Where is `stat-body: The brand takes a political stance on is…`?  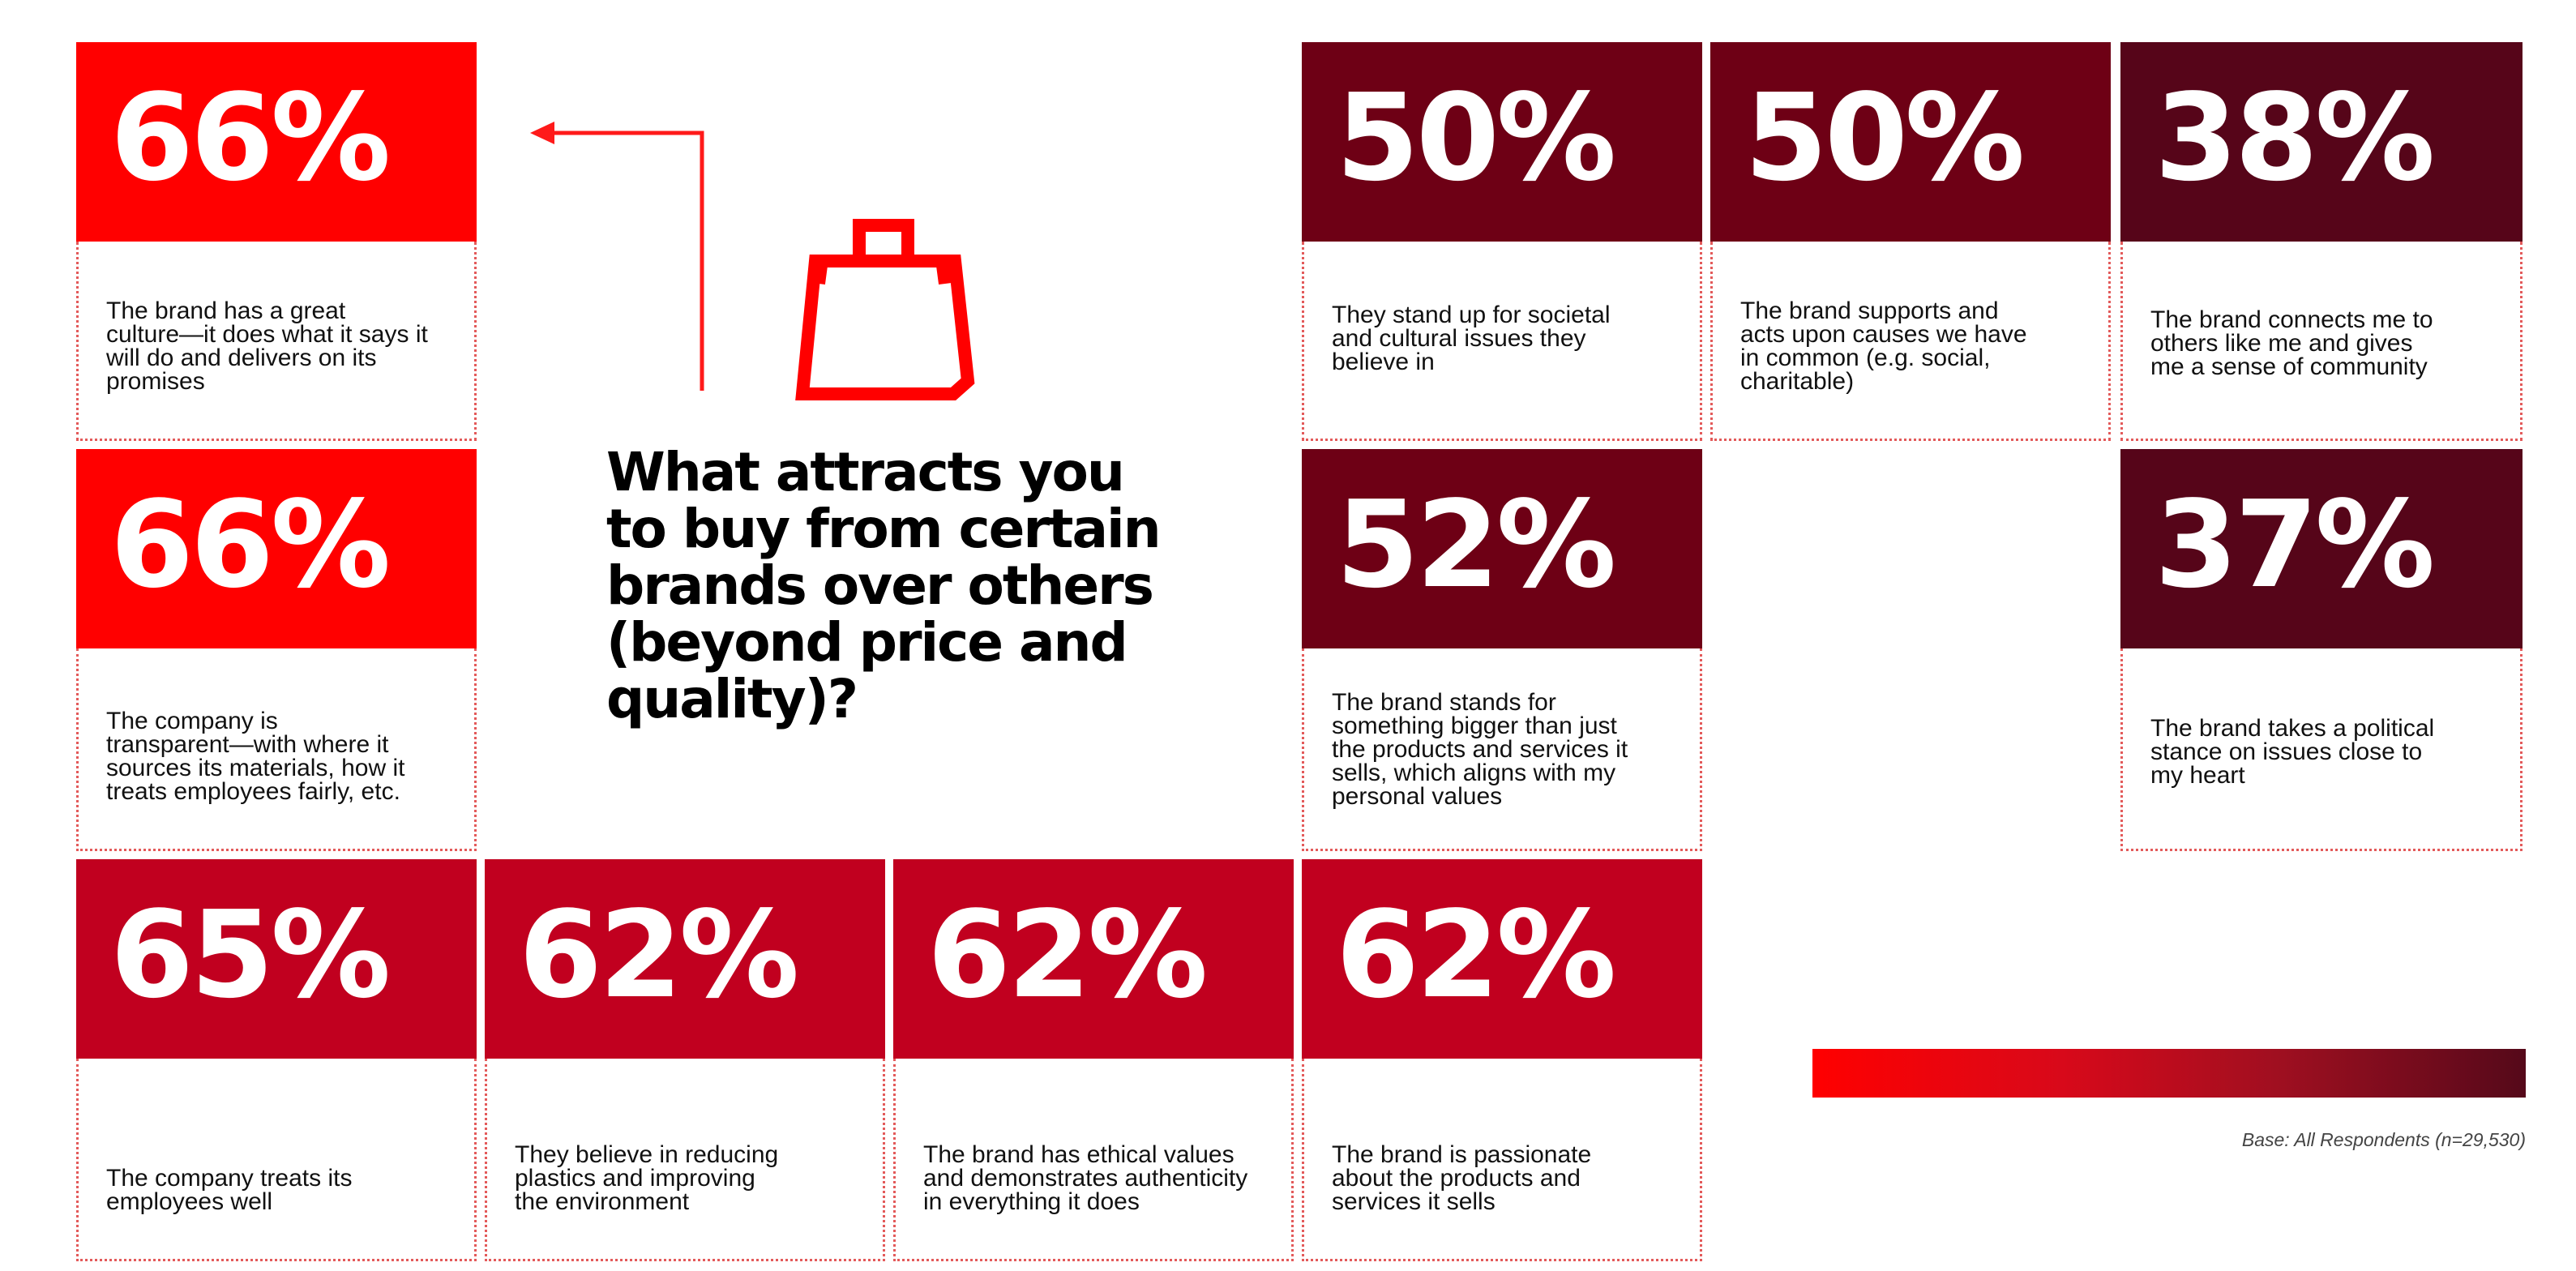
stat-body: The brand takes a political stance on is… is located at coordinates (2321, 749).